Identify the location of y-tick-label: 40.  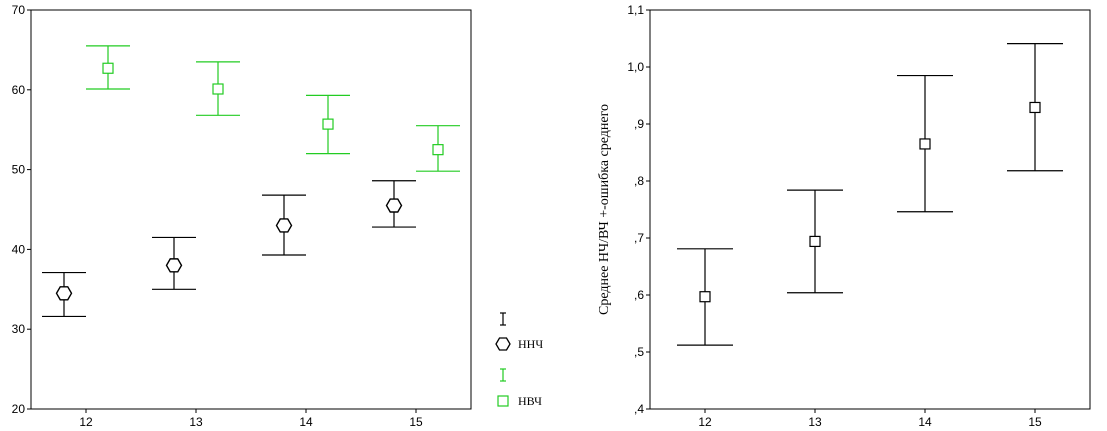
(19, 249).